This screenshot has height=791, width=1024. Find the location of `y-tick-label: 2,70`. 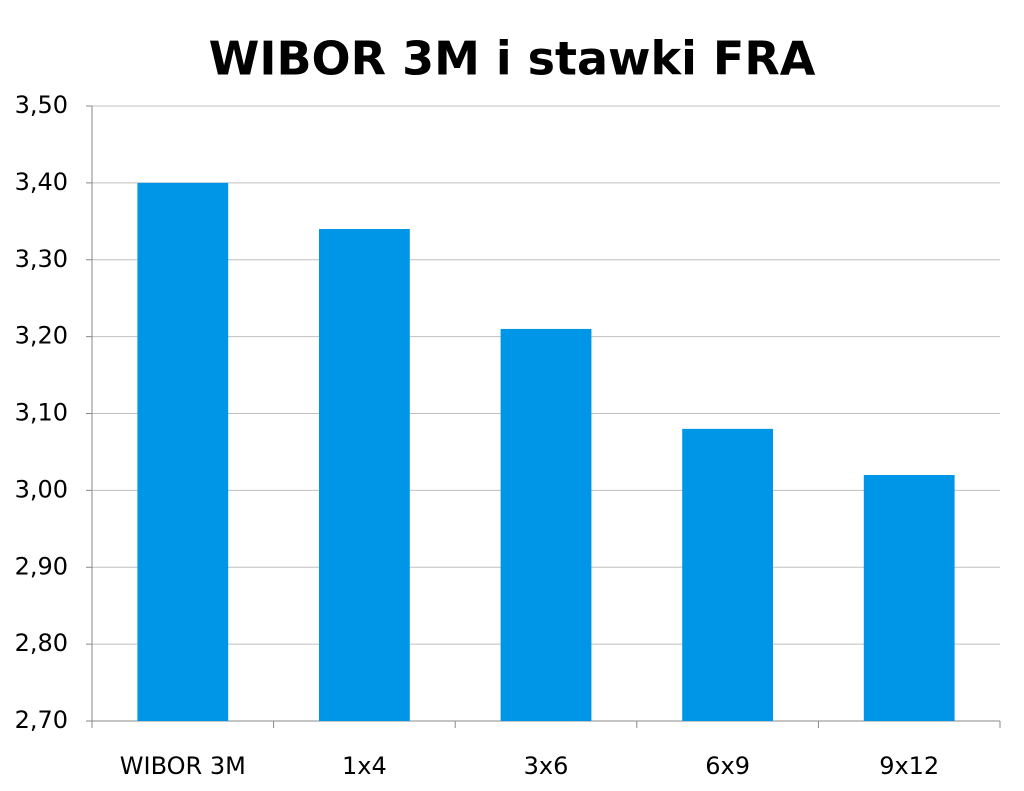

y-tick-label: 2,70 is located at coordinates (41, 720).